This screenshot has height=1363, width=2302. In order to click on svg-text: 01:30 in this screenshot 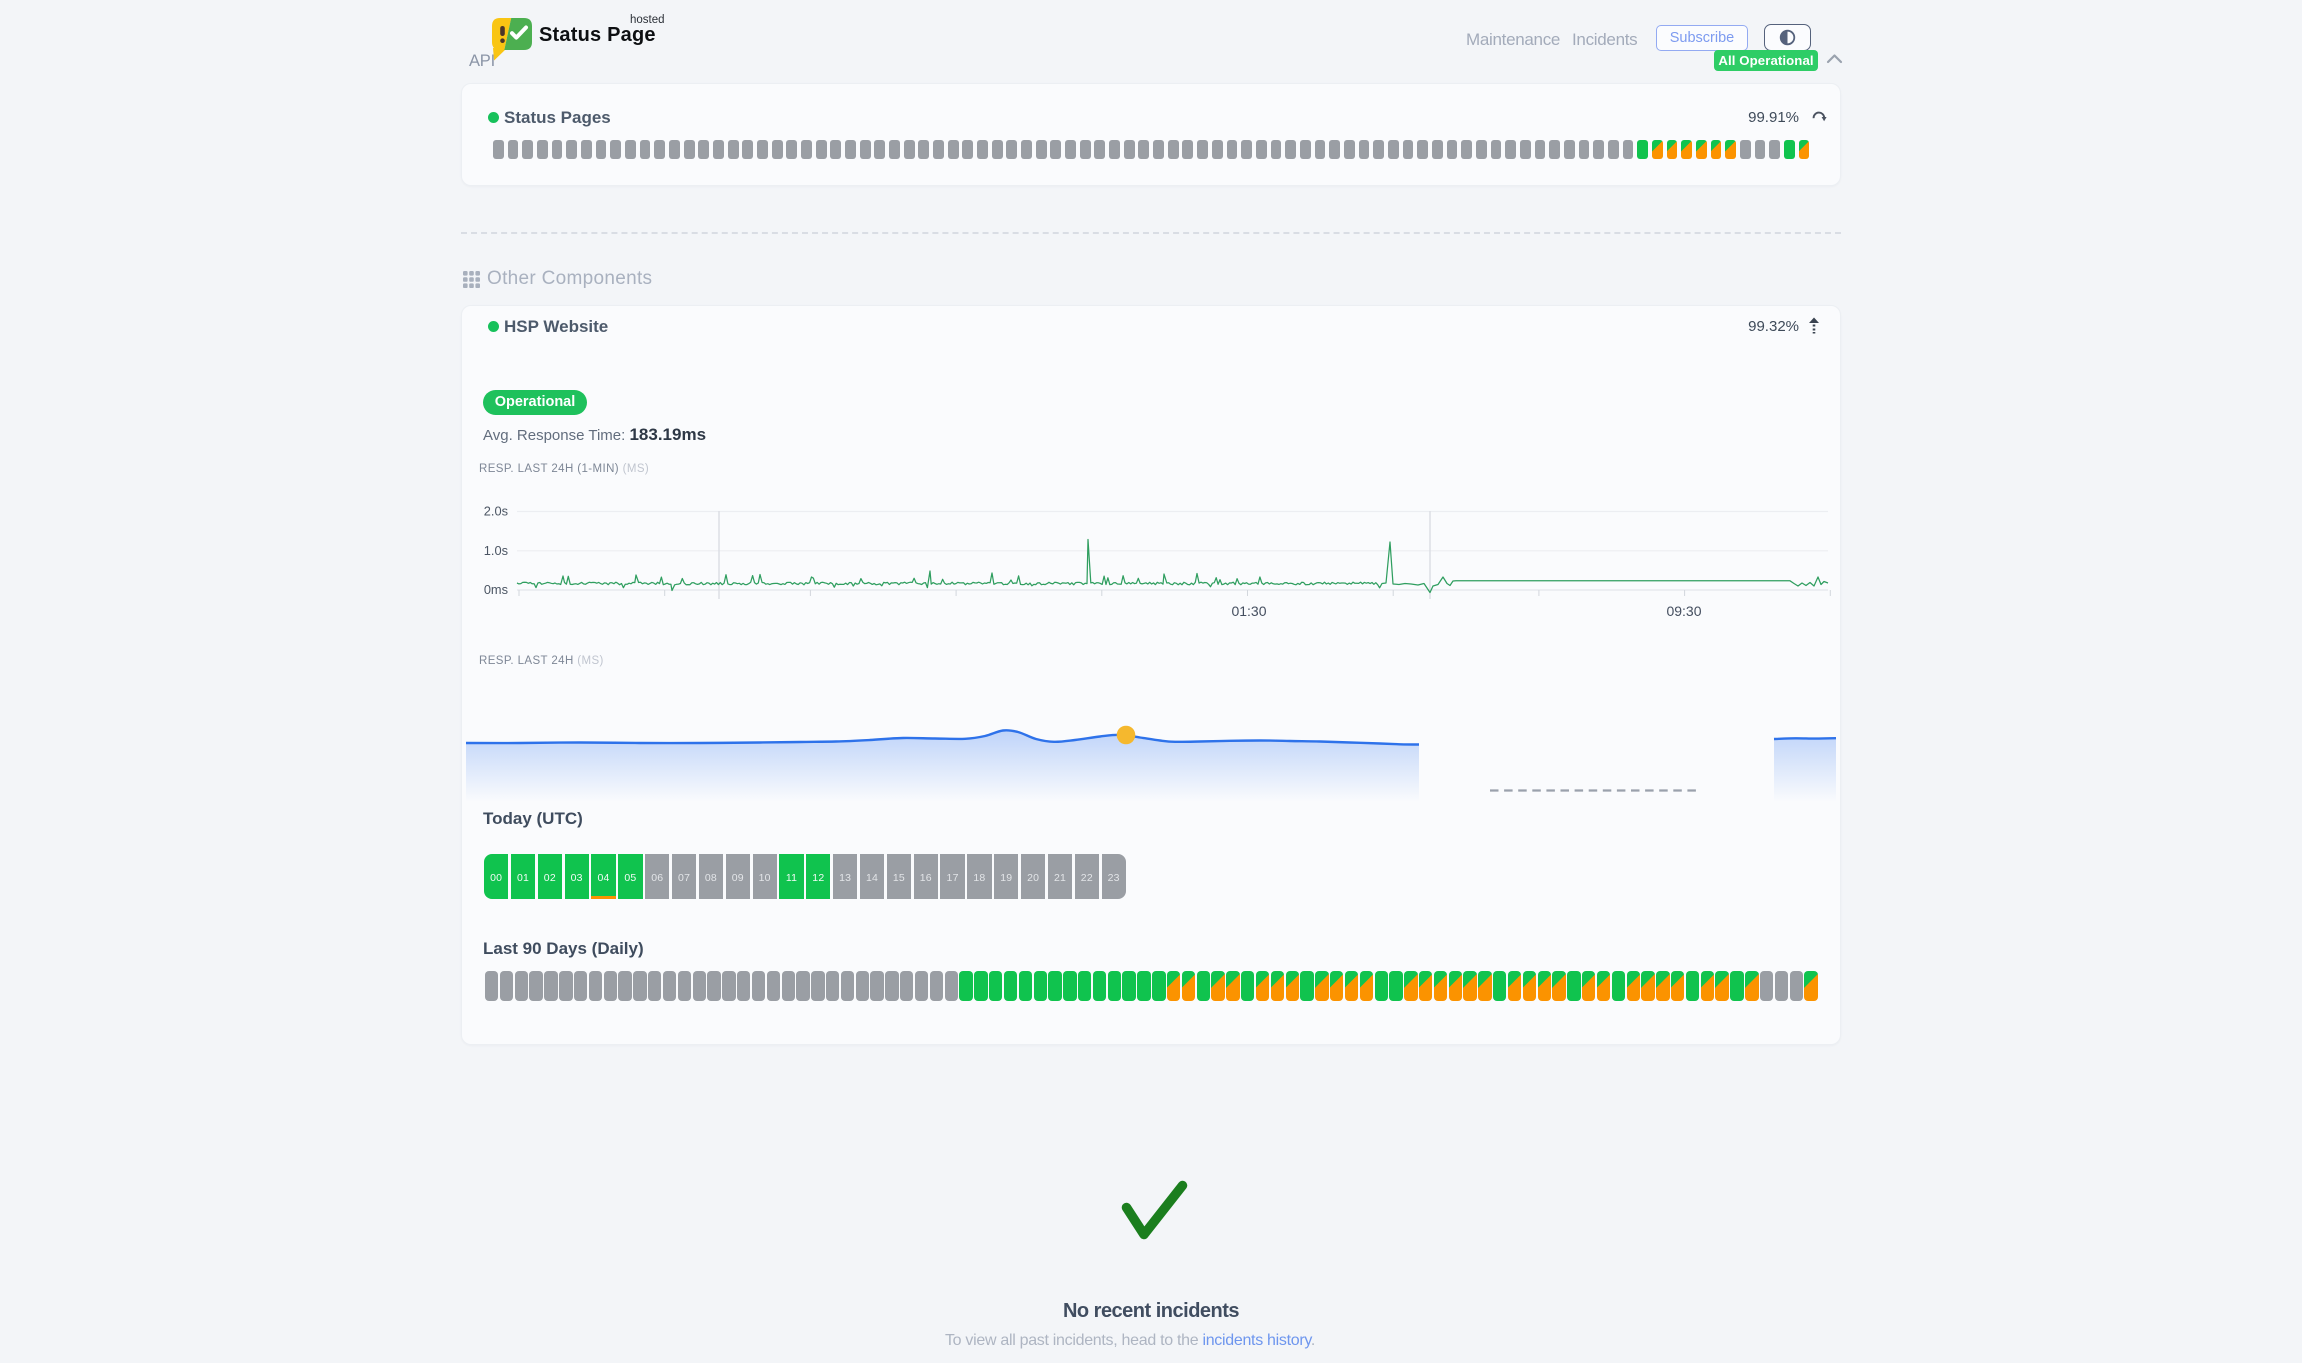, I will do `click(1248, 611)`.